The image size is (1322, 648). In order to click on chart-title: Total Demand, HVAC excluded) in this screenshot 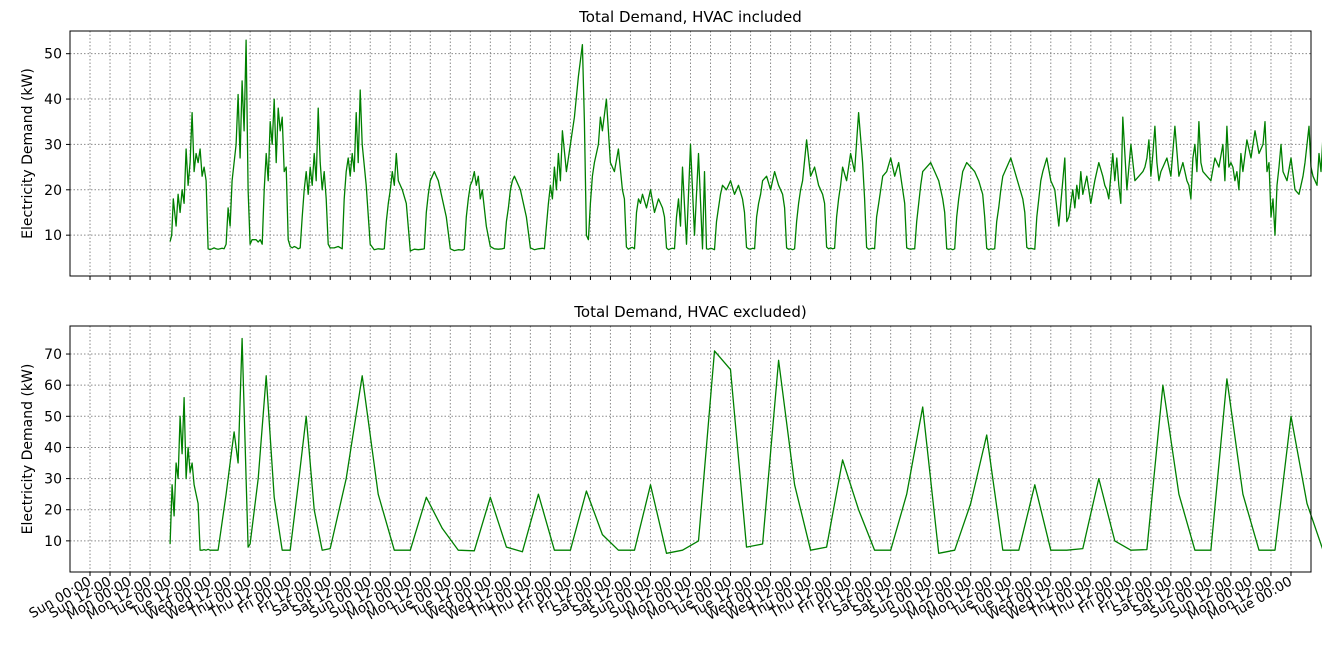, I will do `click(689, 312)`.